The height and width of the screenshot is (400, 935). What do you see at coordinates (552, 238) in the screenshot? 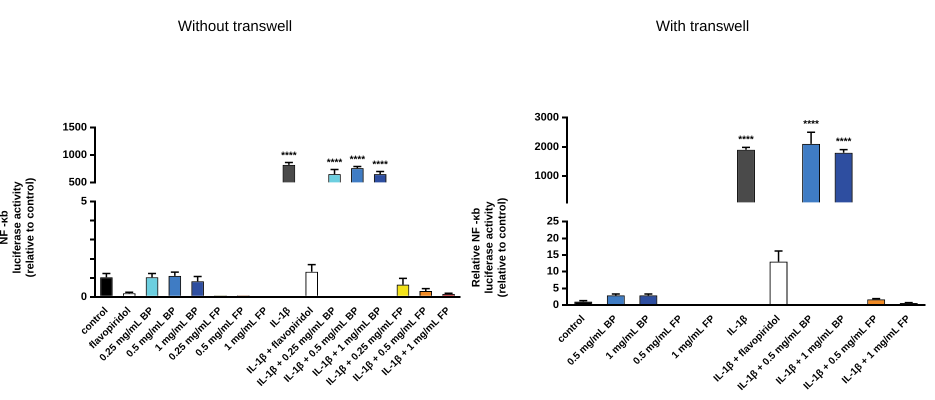
I see `y-tick-label: 20` at bounding box center [552, 238].